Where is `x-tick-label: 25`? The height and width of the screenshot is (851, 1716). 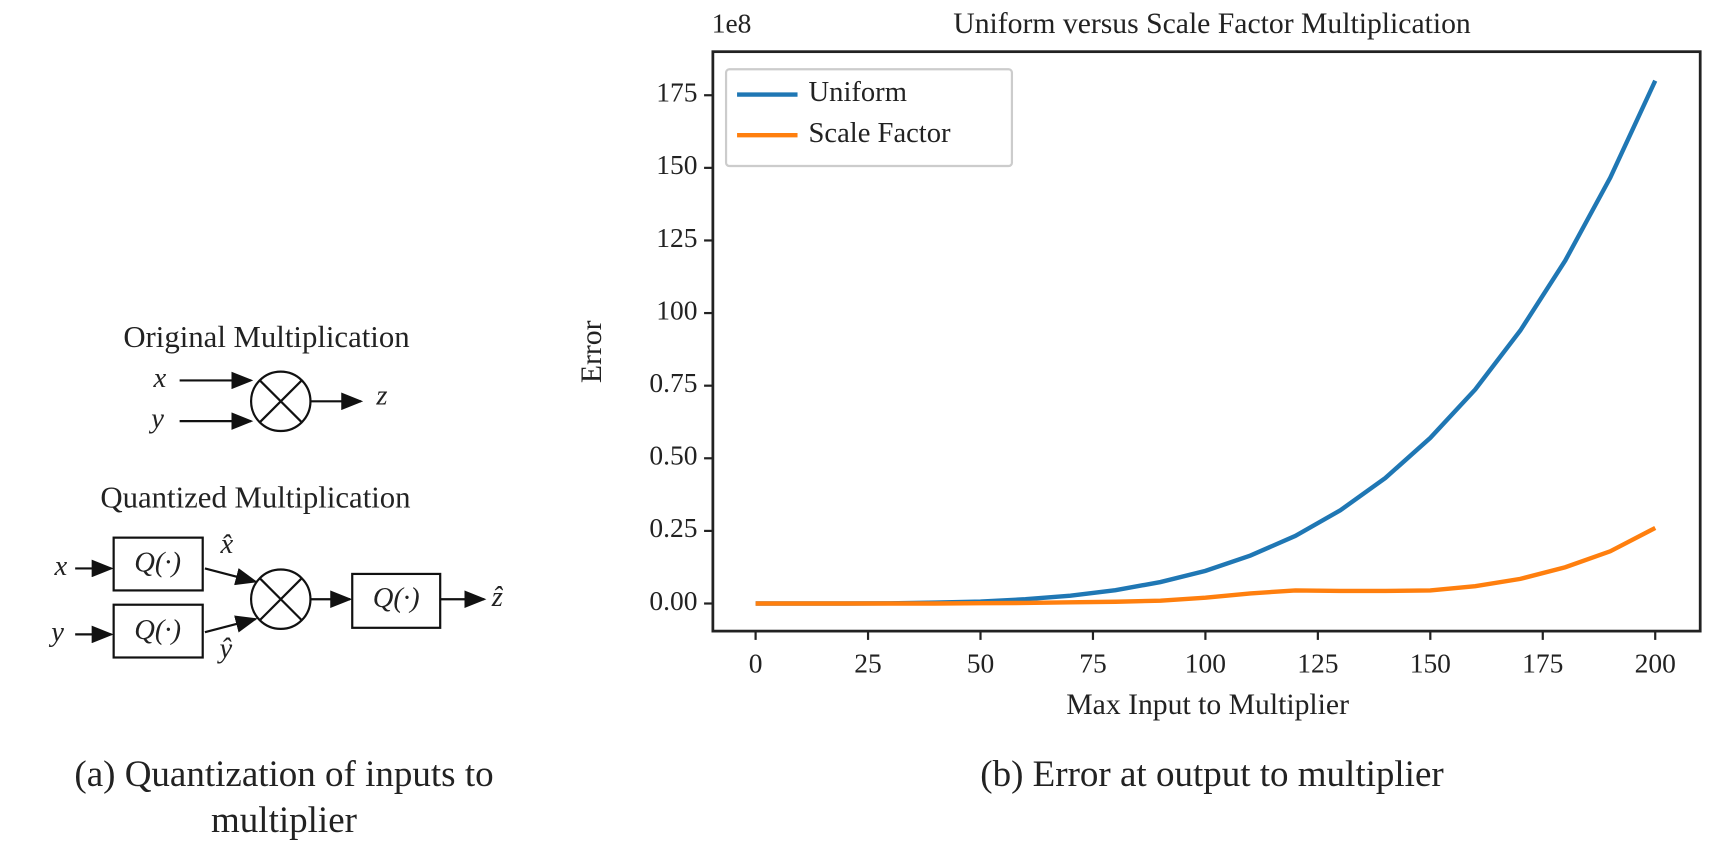 x-tick-label: 25 is located at coordinates (867, 664).